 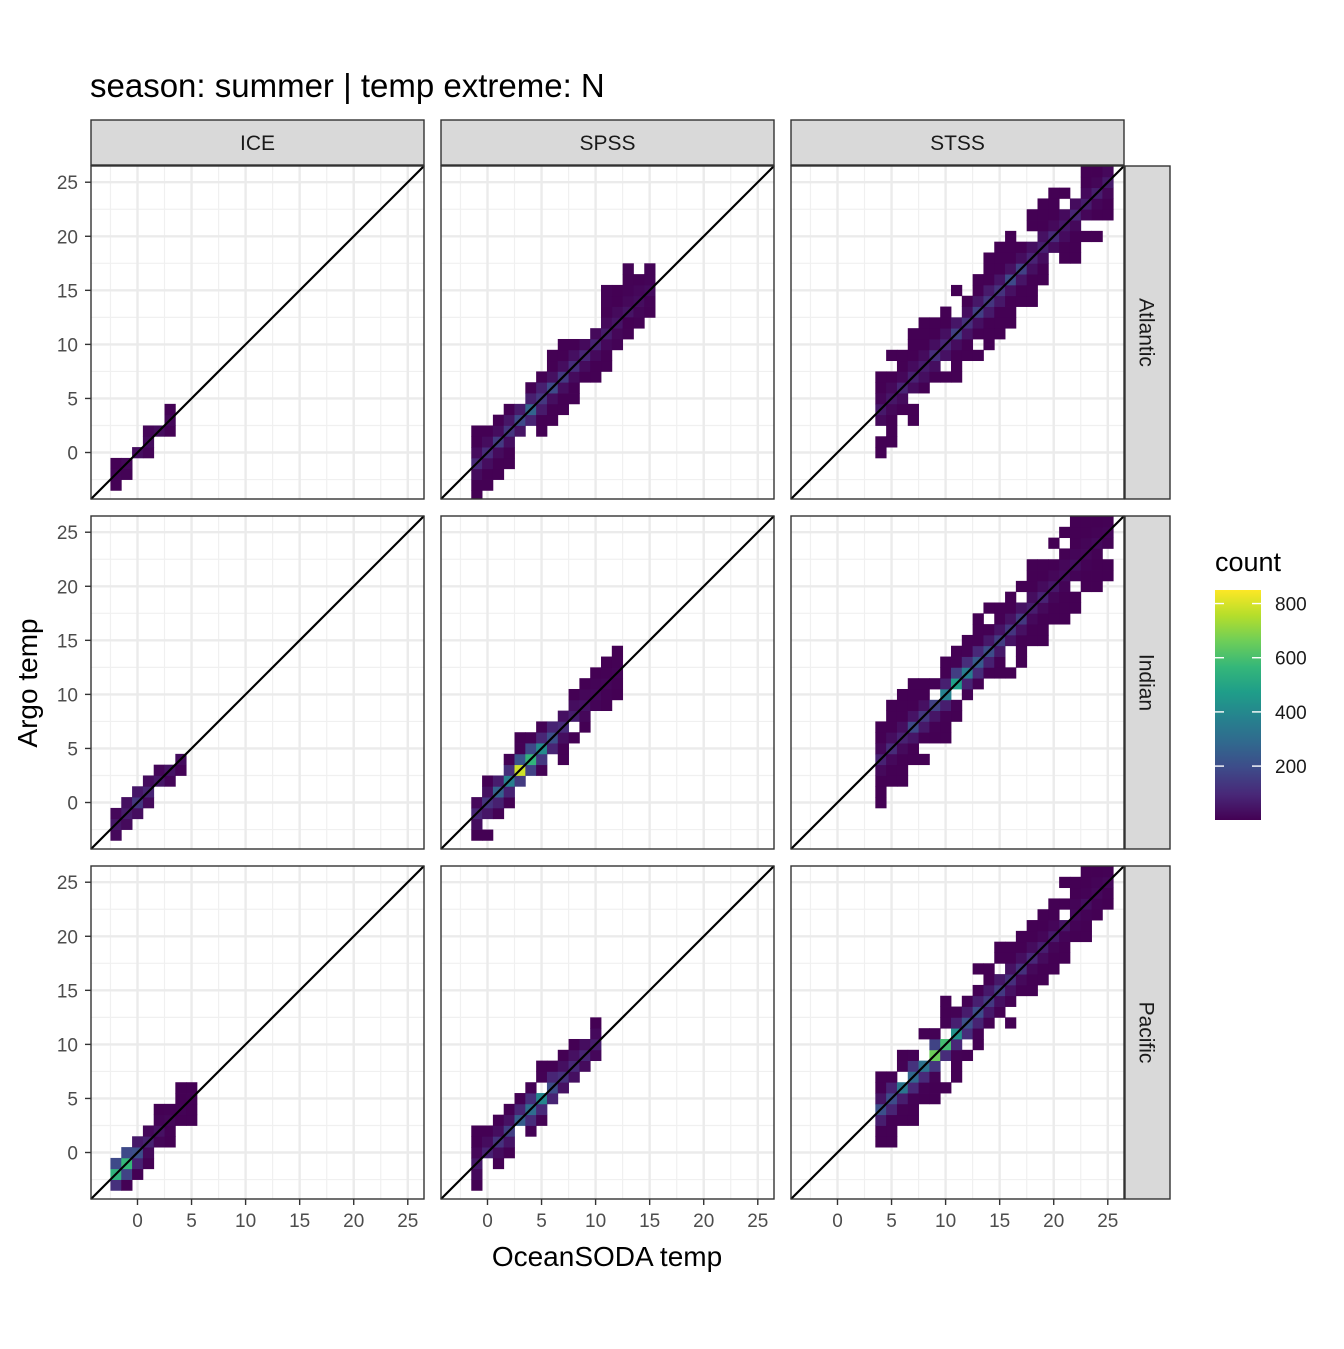 What do you see at coordinates (353, 1221) in the screenshot?
I see `x-tick-label: 20` at bounding box center [353, 1221].